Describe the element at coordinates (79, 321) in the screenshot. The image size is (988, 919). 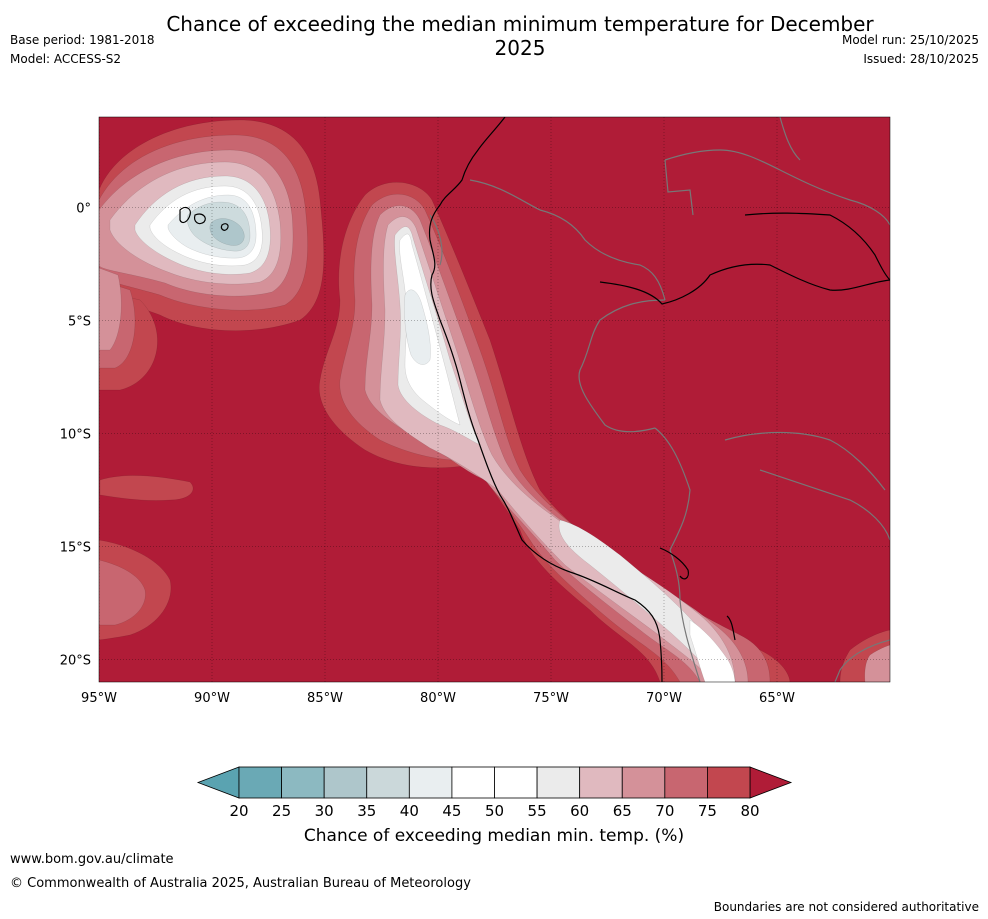
I see `latitude-tick-label: 5°S` at that location.